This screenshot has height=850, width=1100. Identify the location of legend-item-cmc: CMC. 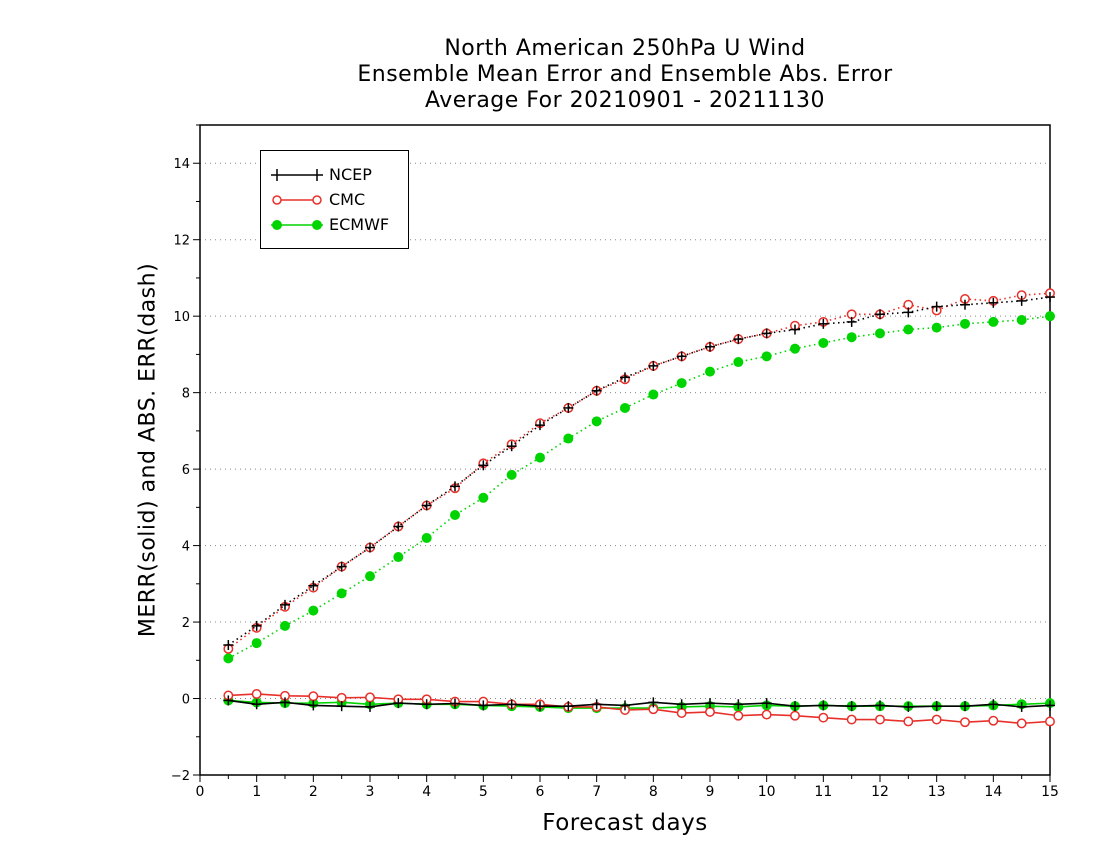
(334, 200).